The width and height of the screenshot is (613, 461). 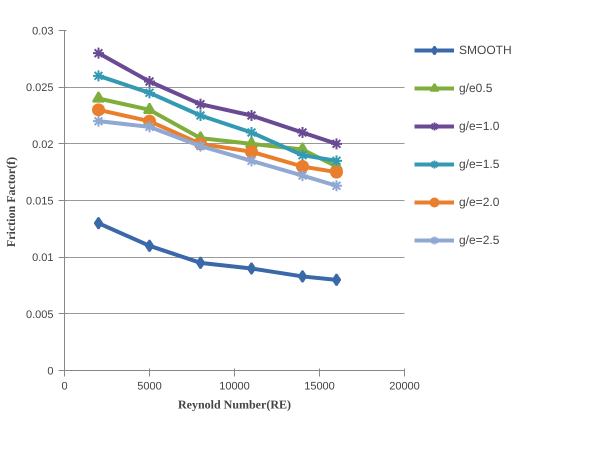 What do you see at coordinates (64, 386) in the screenshot?
I see `x-tick-label: 0` at bounding box center [64, 386].